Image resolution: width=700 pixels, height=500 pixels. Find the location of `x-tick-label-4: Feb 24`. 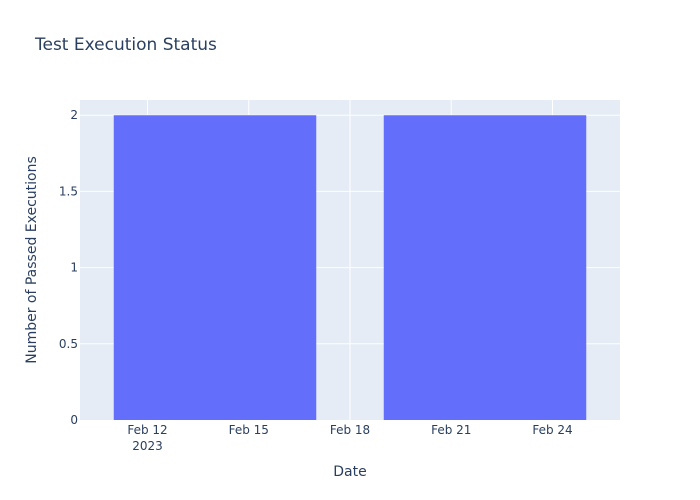

x-tick-label-4: Feb 24 is located at coordinates (552, 430).